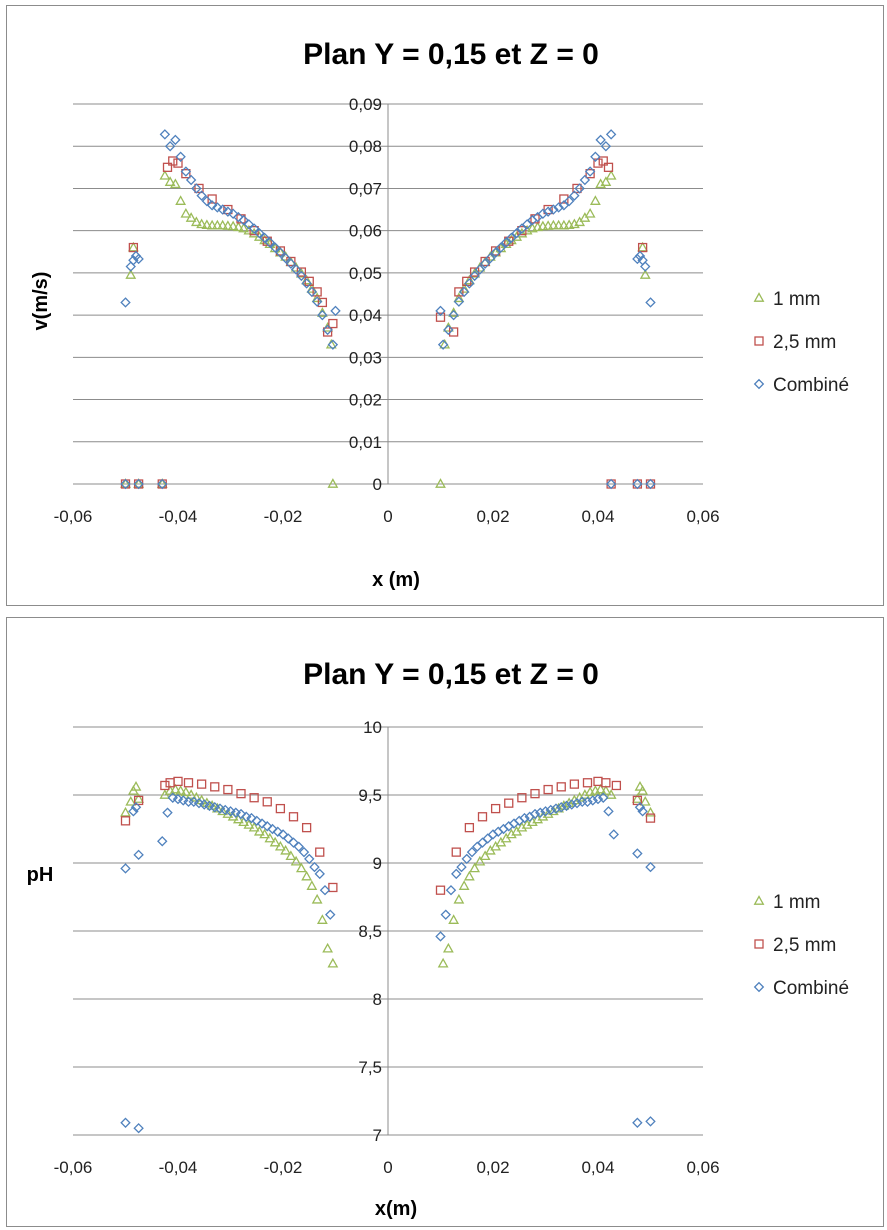  Describe the element at coordinates (365, 273) in the screenshot. I see `y-tick-label: 0,05` at that location.